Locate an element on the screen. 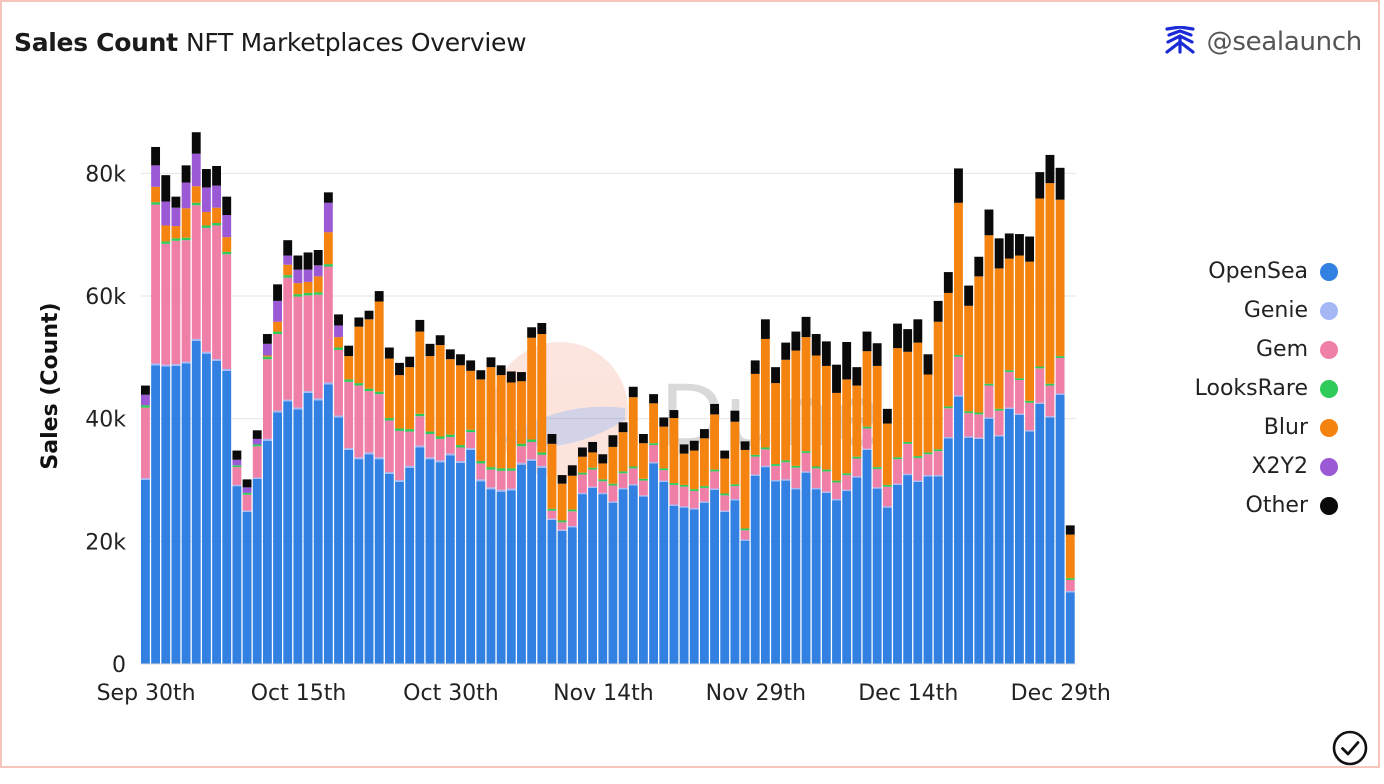 The height and width of the screenshot is (784, 1384). legend-swatch is located at coordinates (1329, 427).